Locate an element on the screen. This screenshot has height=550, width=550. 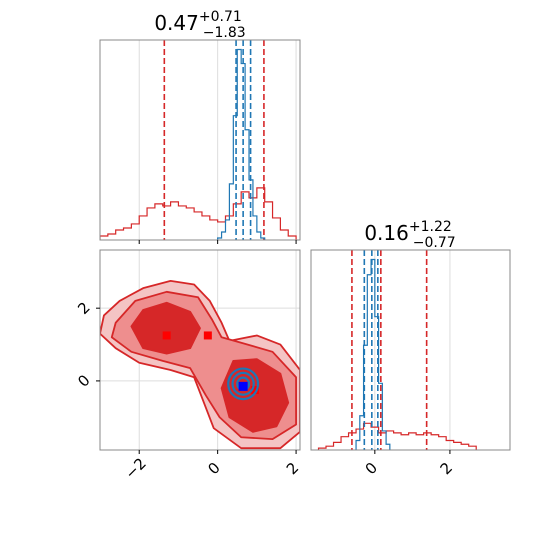
top-panel-grid is located at coordinates (217, 140).